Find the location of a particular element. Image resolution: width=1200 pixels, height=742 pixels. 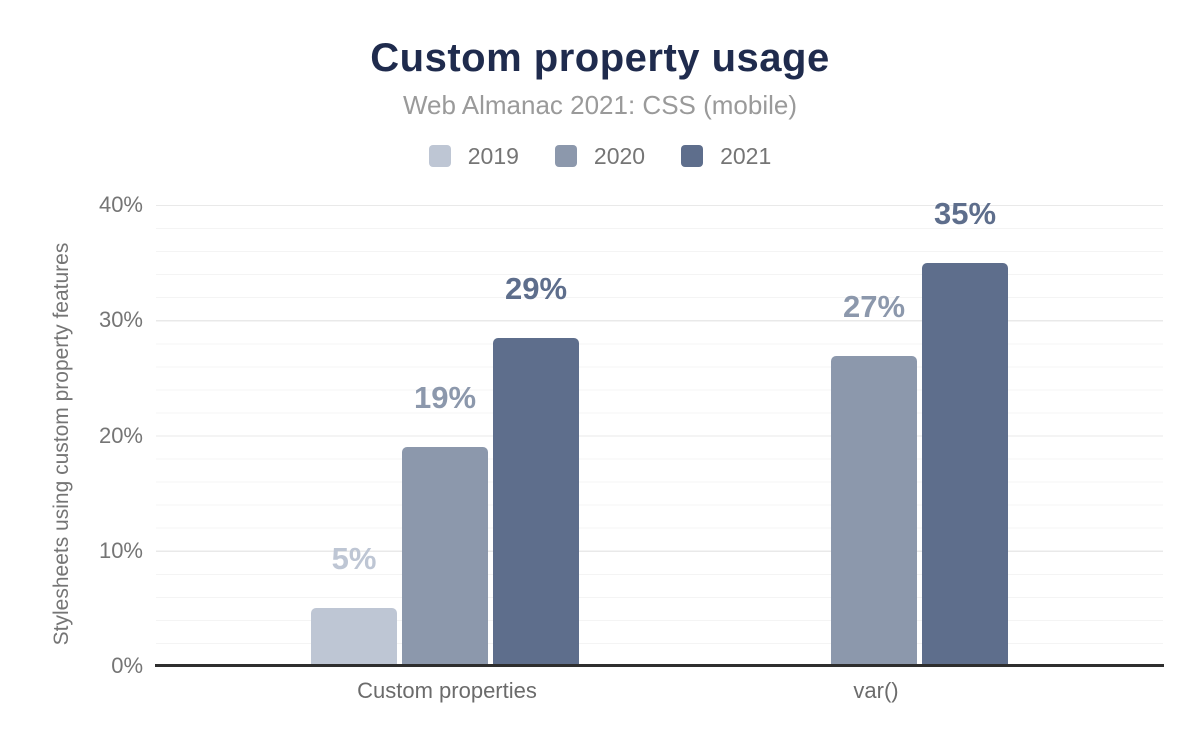

y-tick-label-40: 40% is located at coordinates (120, 204).